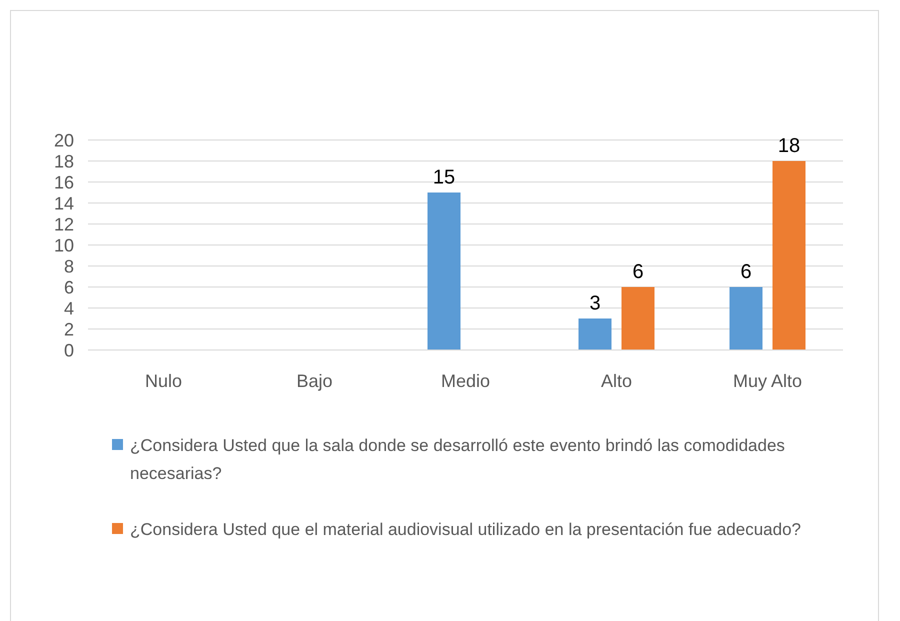 This screenshot has height=621, width=900. Describe the element at coordinates (69, 308) in the screenshot. I see `y-tick-label: 4` at that location.